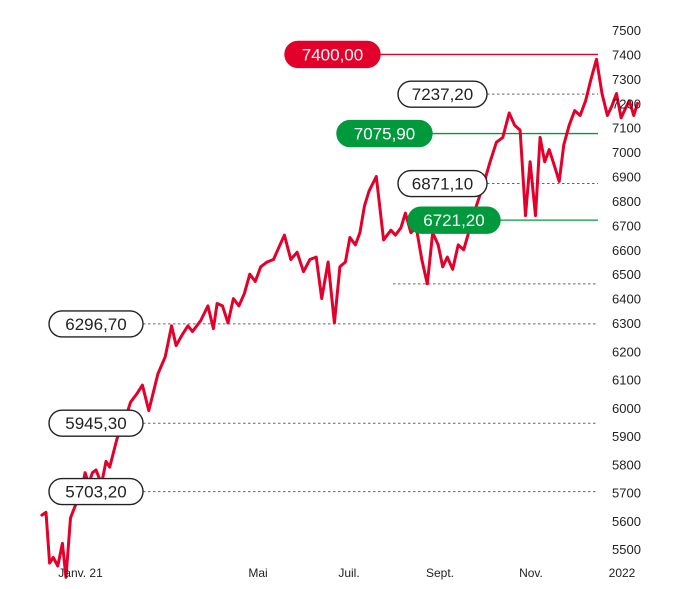 This screenshot has height=589, width=673. I want to click on x-tick-label: Juil., so click(348, 573).